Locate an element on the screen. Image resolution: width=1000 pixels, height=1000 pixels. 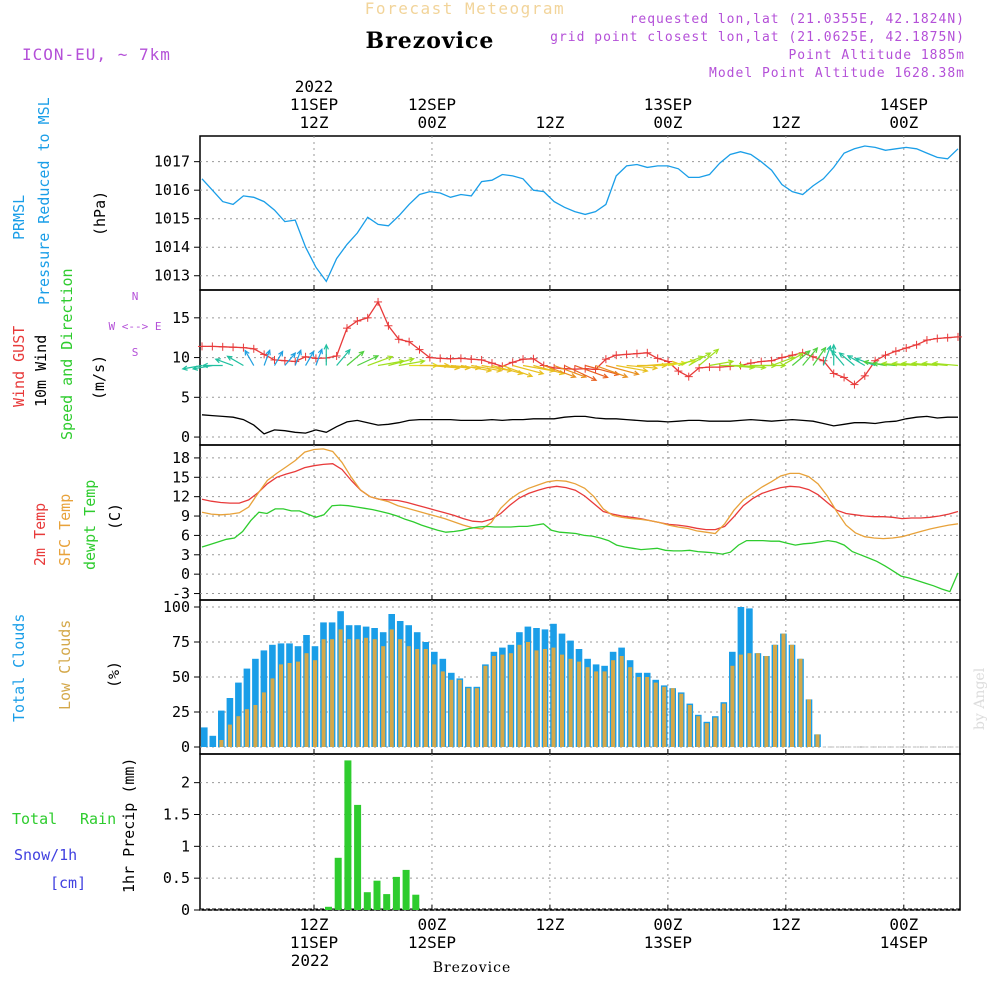
rain-label: Rain is located at coordinates (98, 819).